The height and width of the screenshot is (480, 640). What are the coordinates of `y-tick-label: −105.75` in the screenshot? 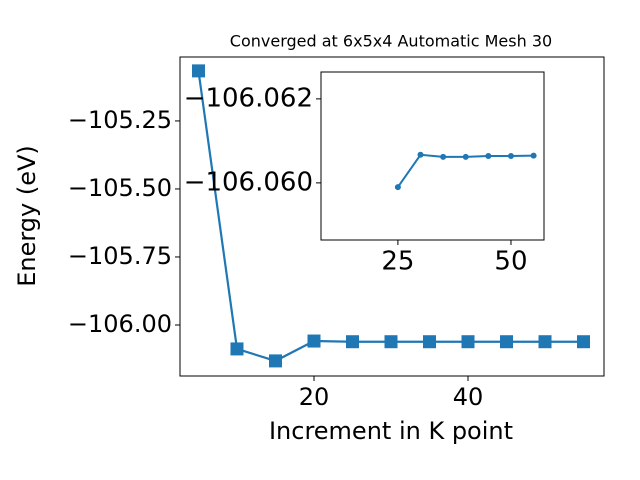 It's located at (120, 256).